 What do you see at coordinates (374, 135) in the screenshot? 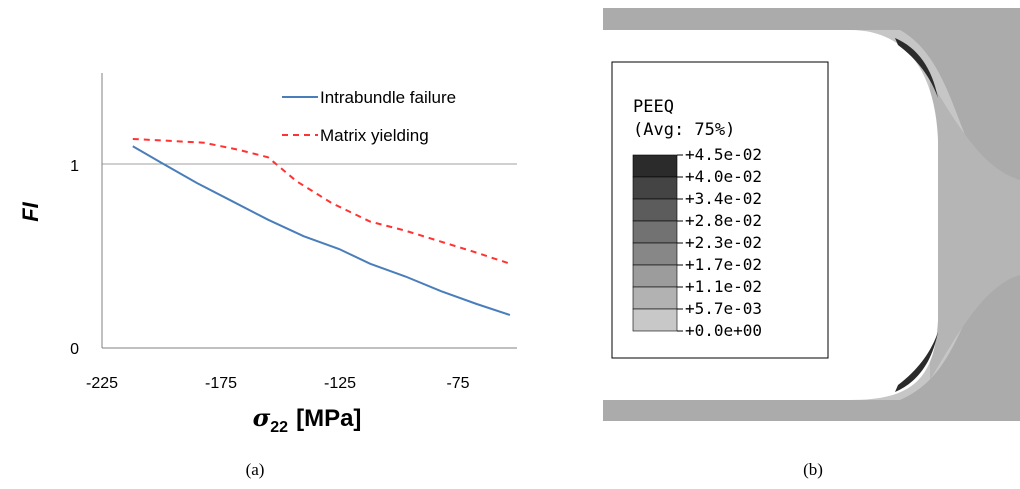
I see `legend-label-matrix: Matrix yielding` at bounding box center [374, 135].